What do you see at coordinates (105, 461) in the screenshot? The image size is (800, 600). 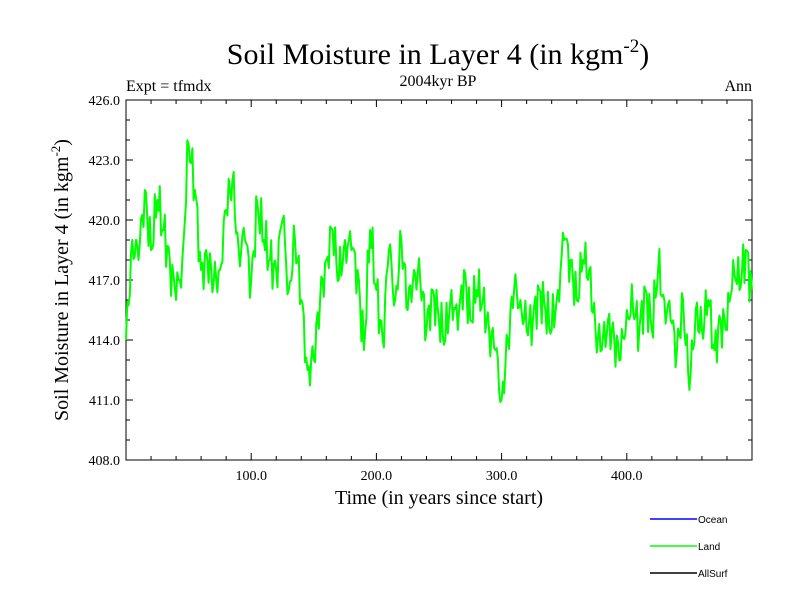 I see `y-tick-label: 408.0` at bounding box center [105, 461].